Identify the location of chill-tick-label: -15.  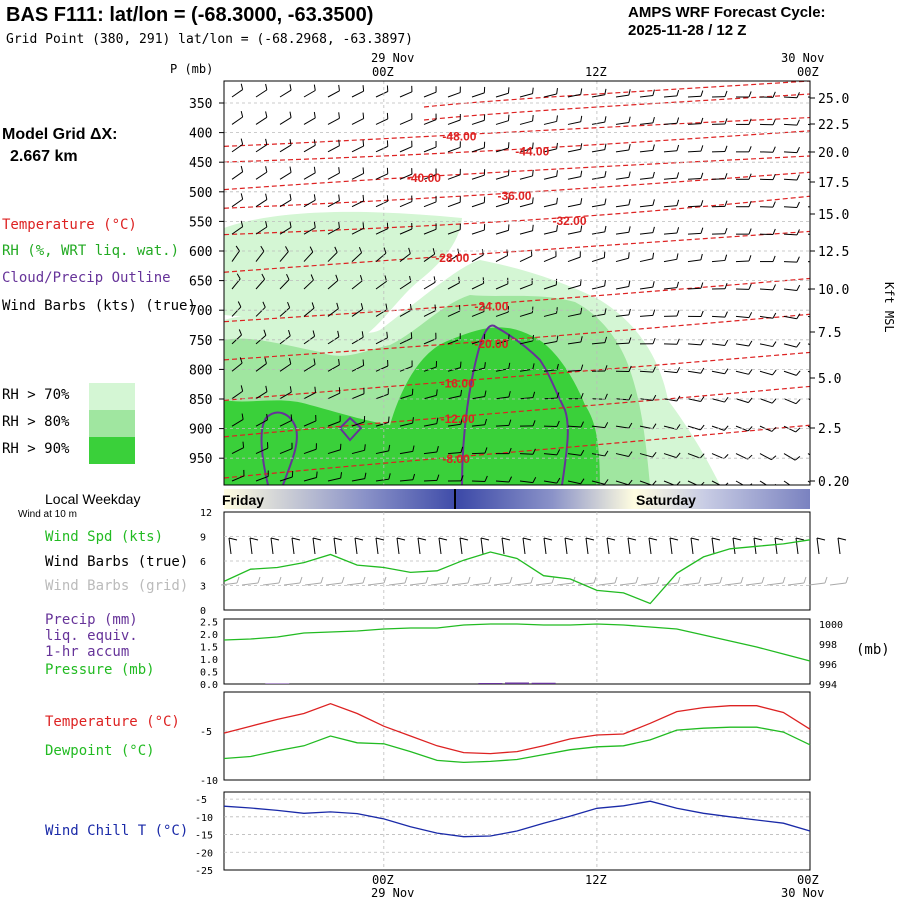
(204, 836).